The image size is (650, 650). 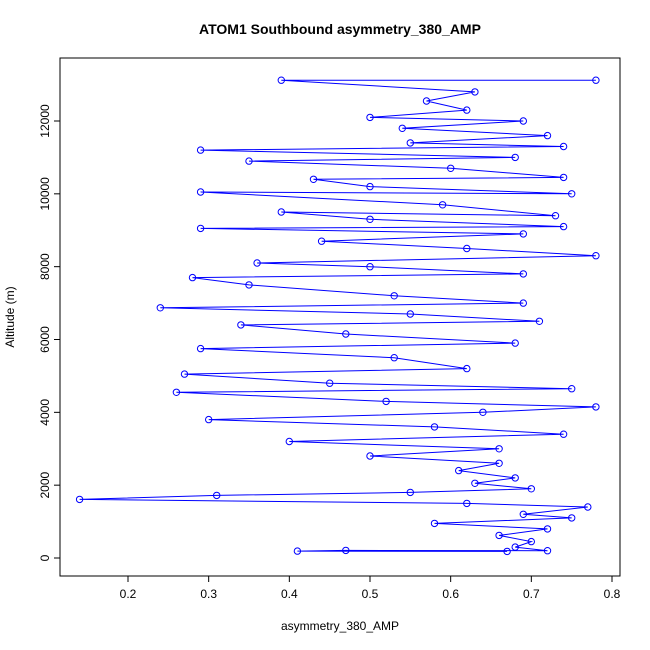 I want to click on x-axis: 0.2 0.3 0.4 0.5 0.6 0.7 0.8, so click(x=370, y=588).